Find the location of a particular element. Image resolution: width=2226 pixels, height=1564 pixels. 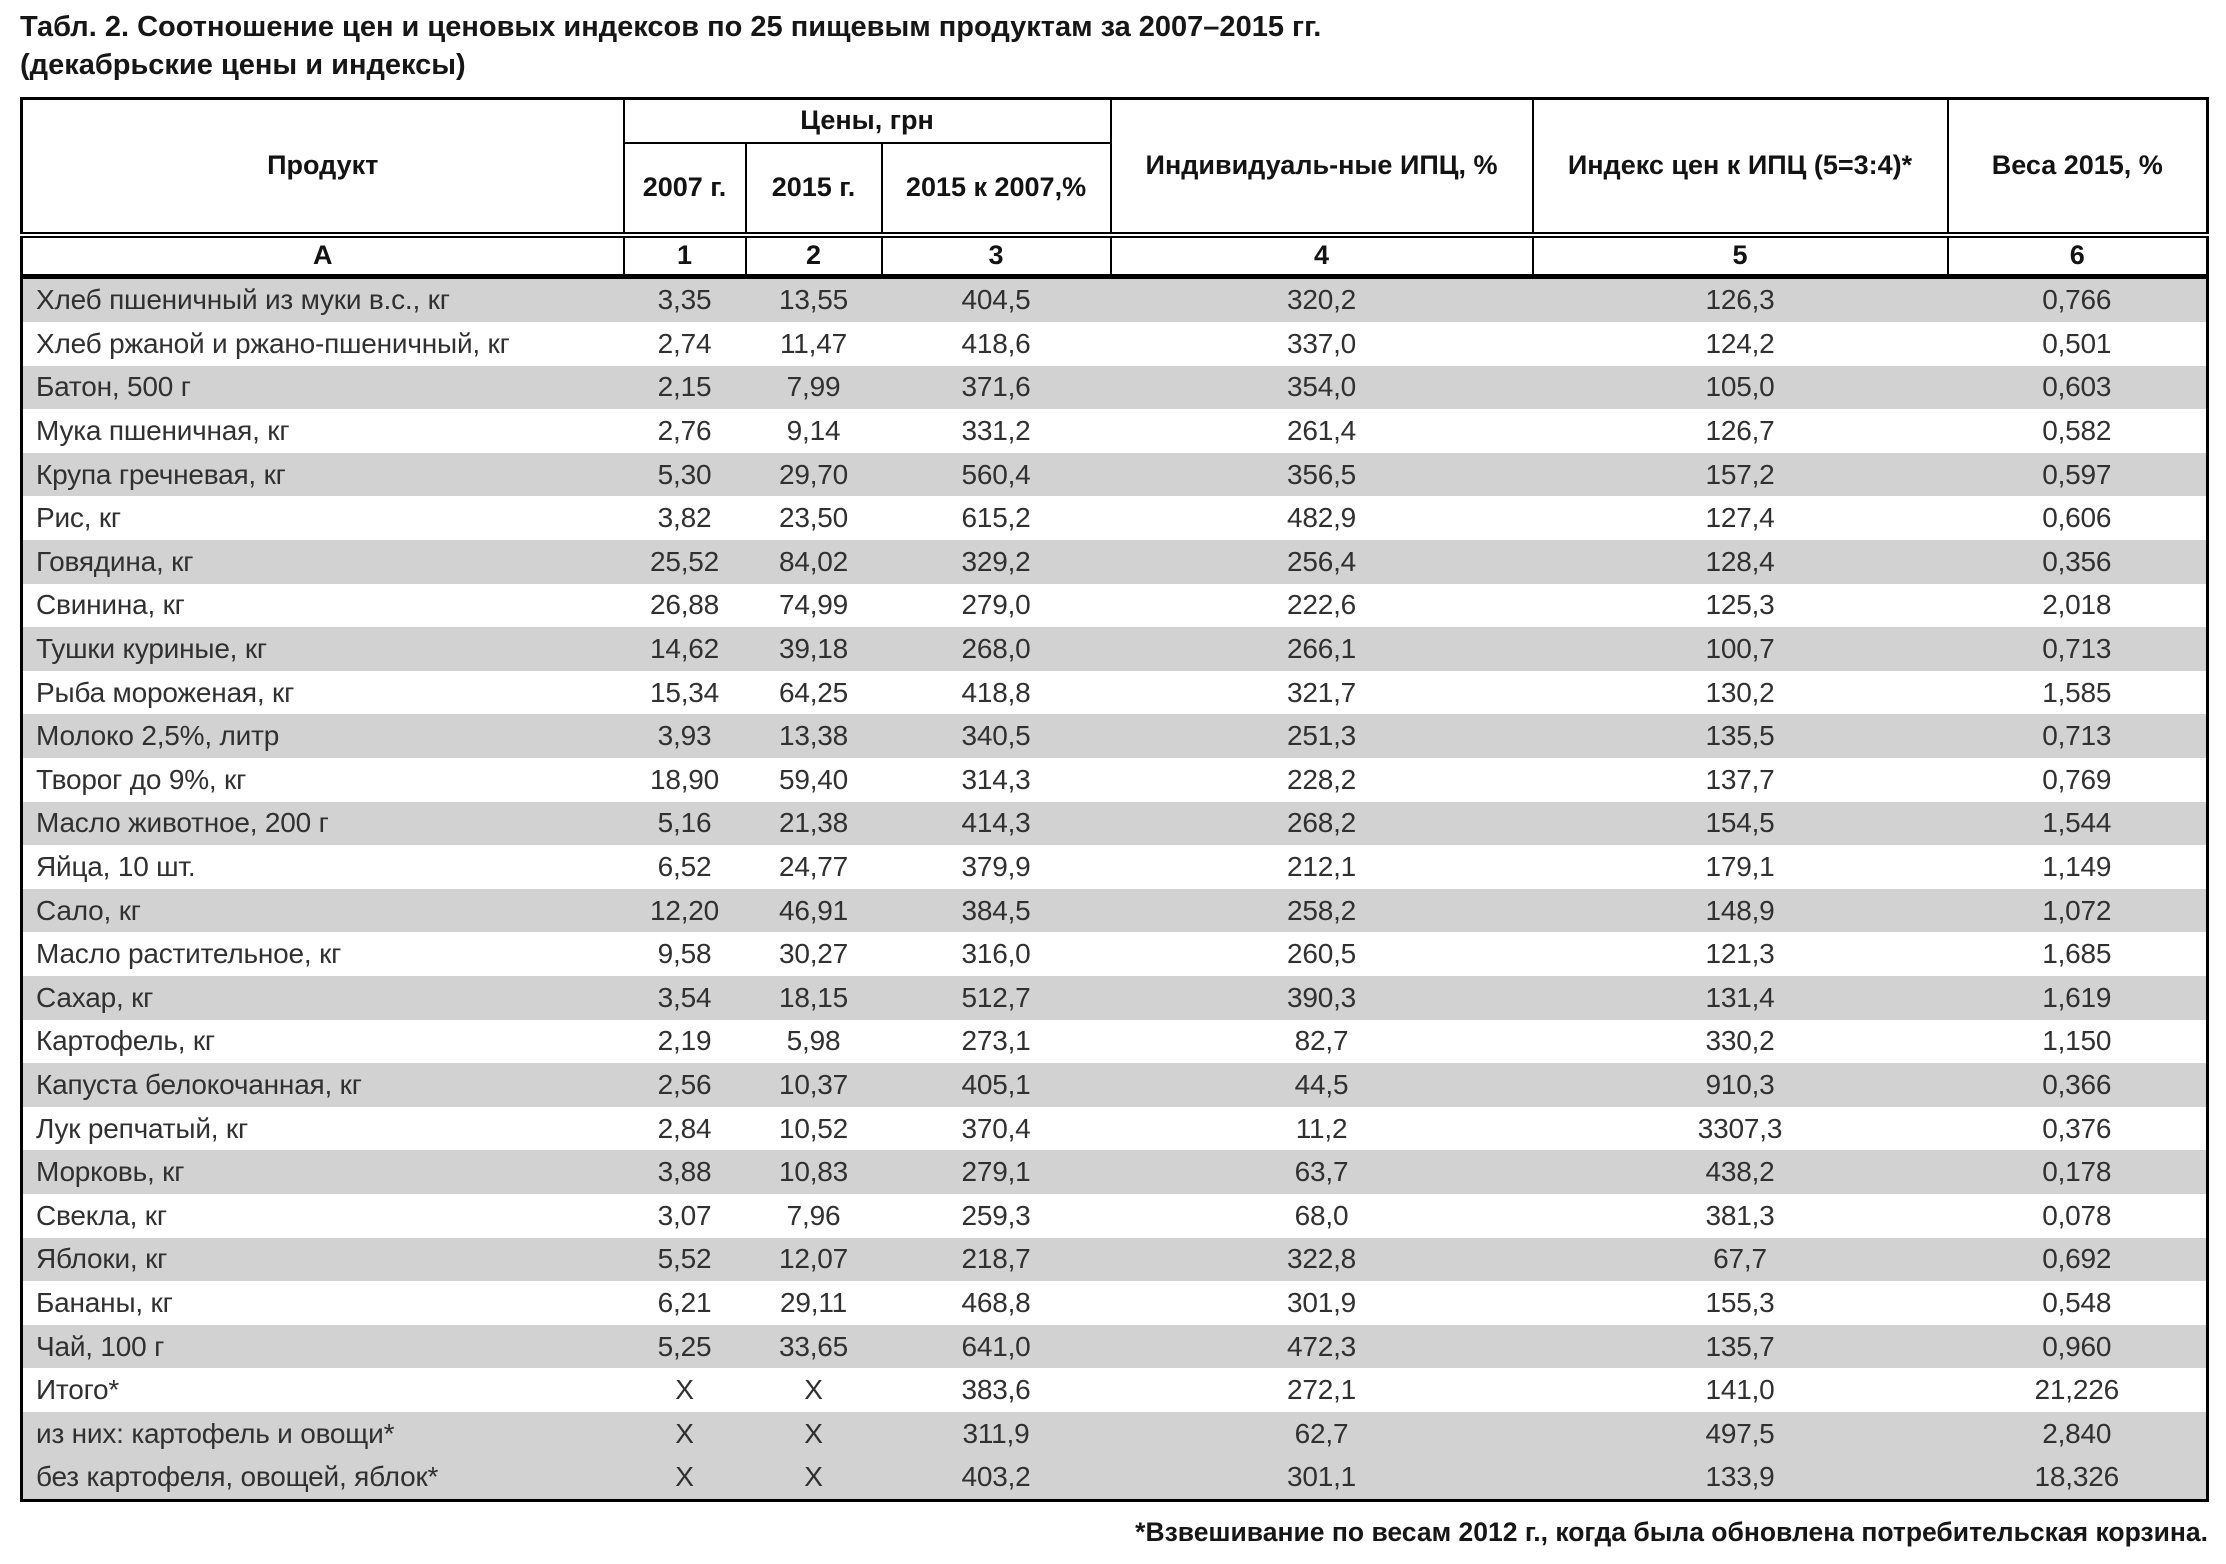

value-cell: 127,4 is located at coordinates (1740, 518).